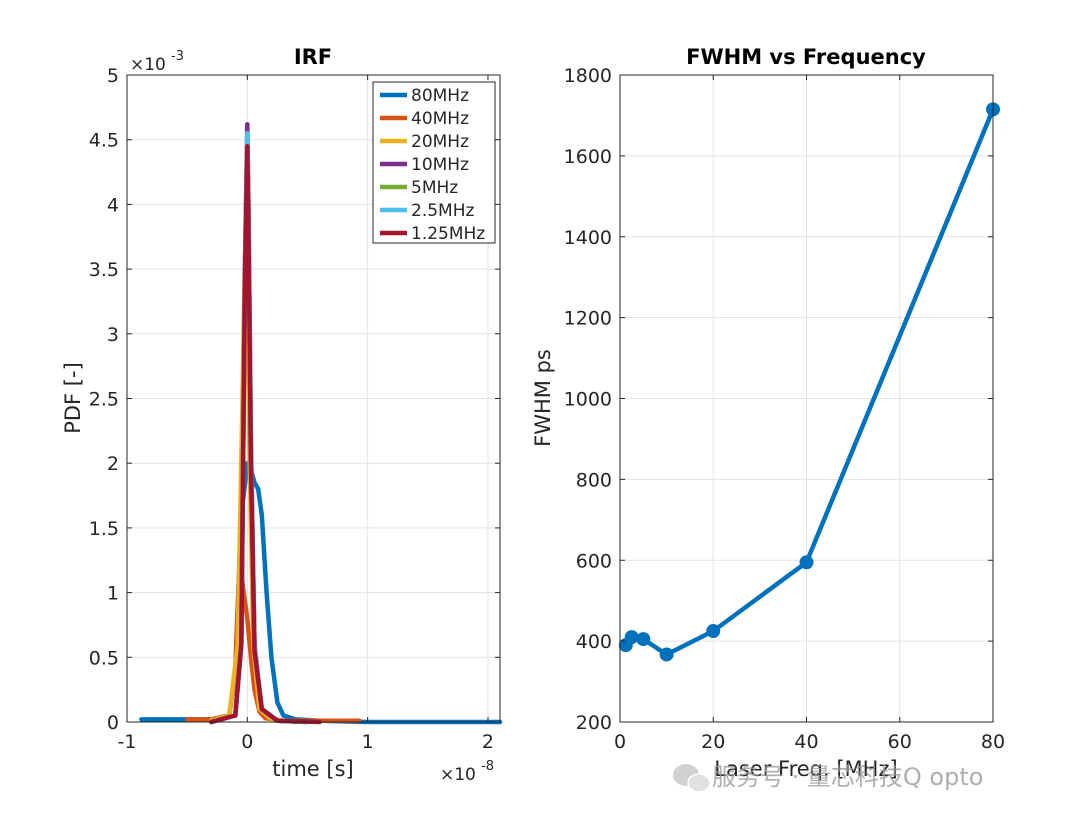 Image resolution: width=1080 pixels, height=819 pixels. I want to click on irf-x-tick-label: -1, so click(127, 742).